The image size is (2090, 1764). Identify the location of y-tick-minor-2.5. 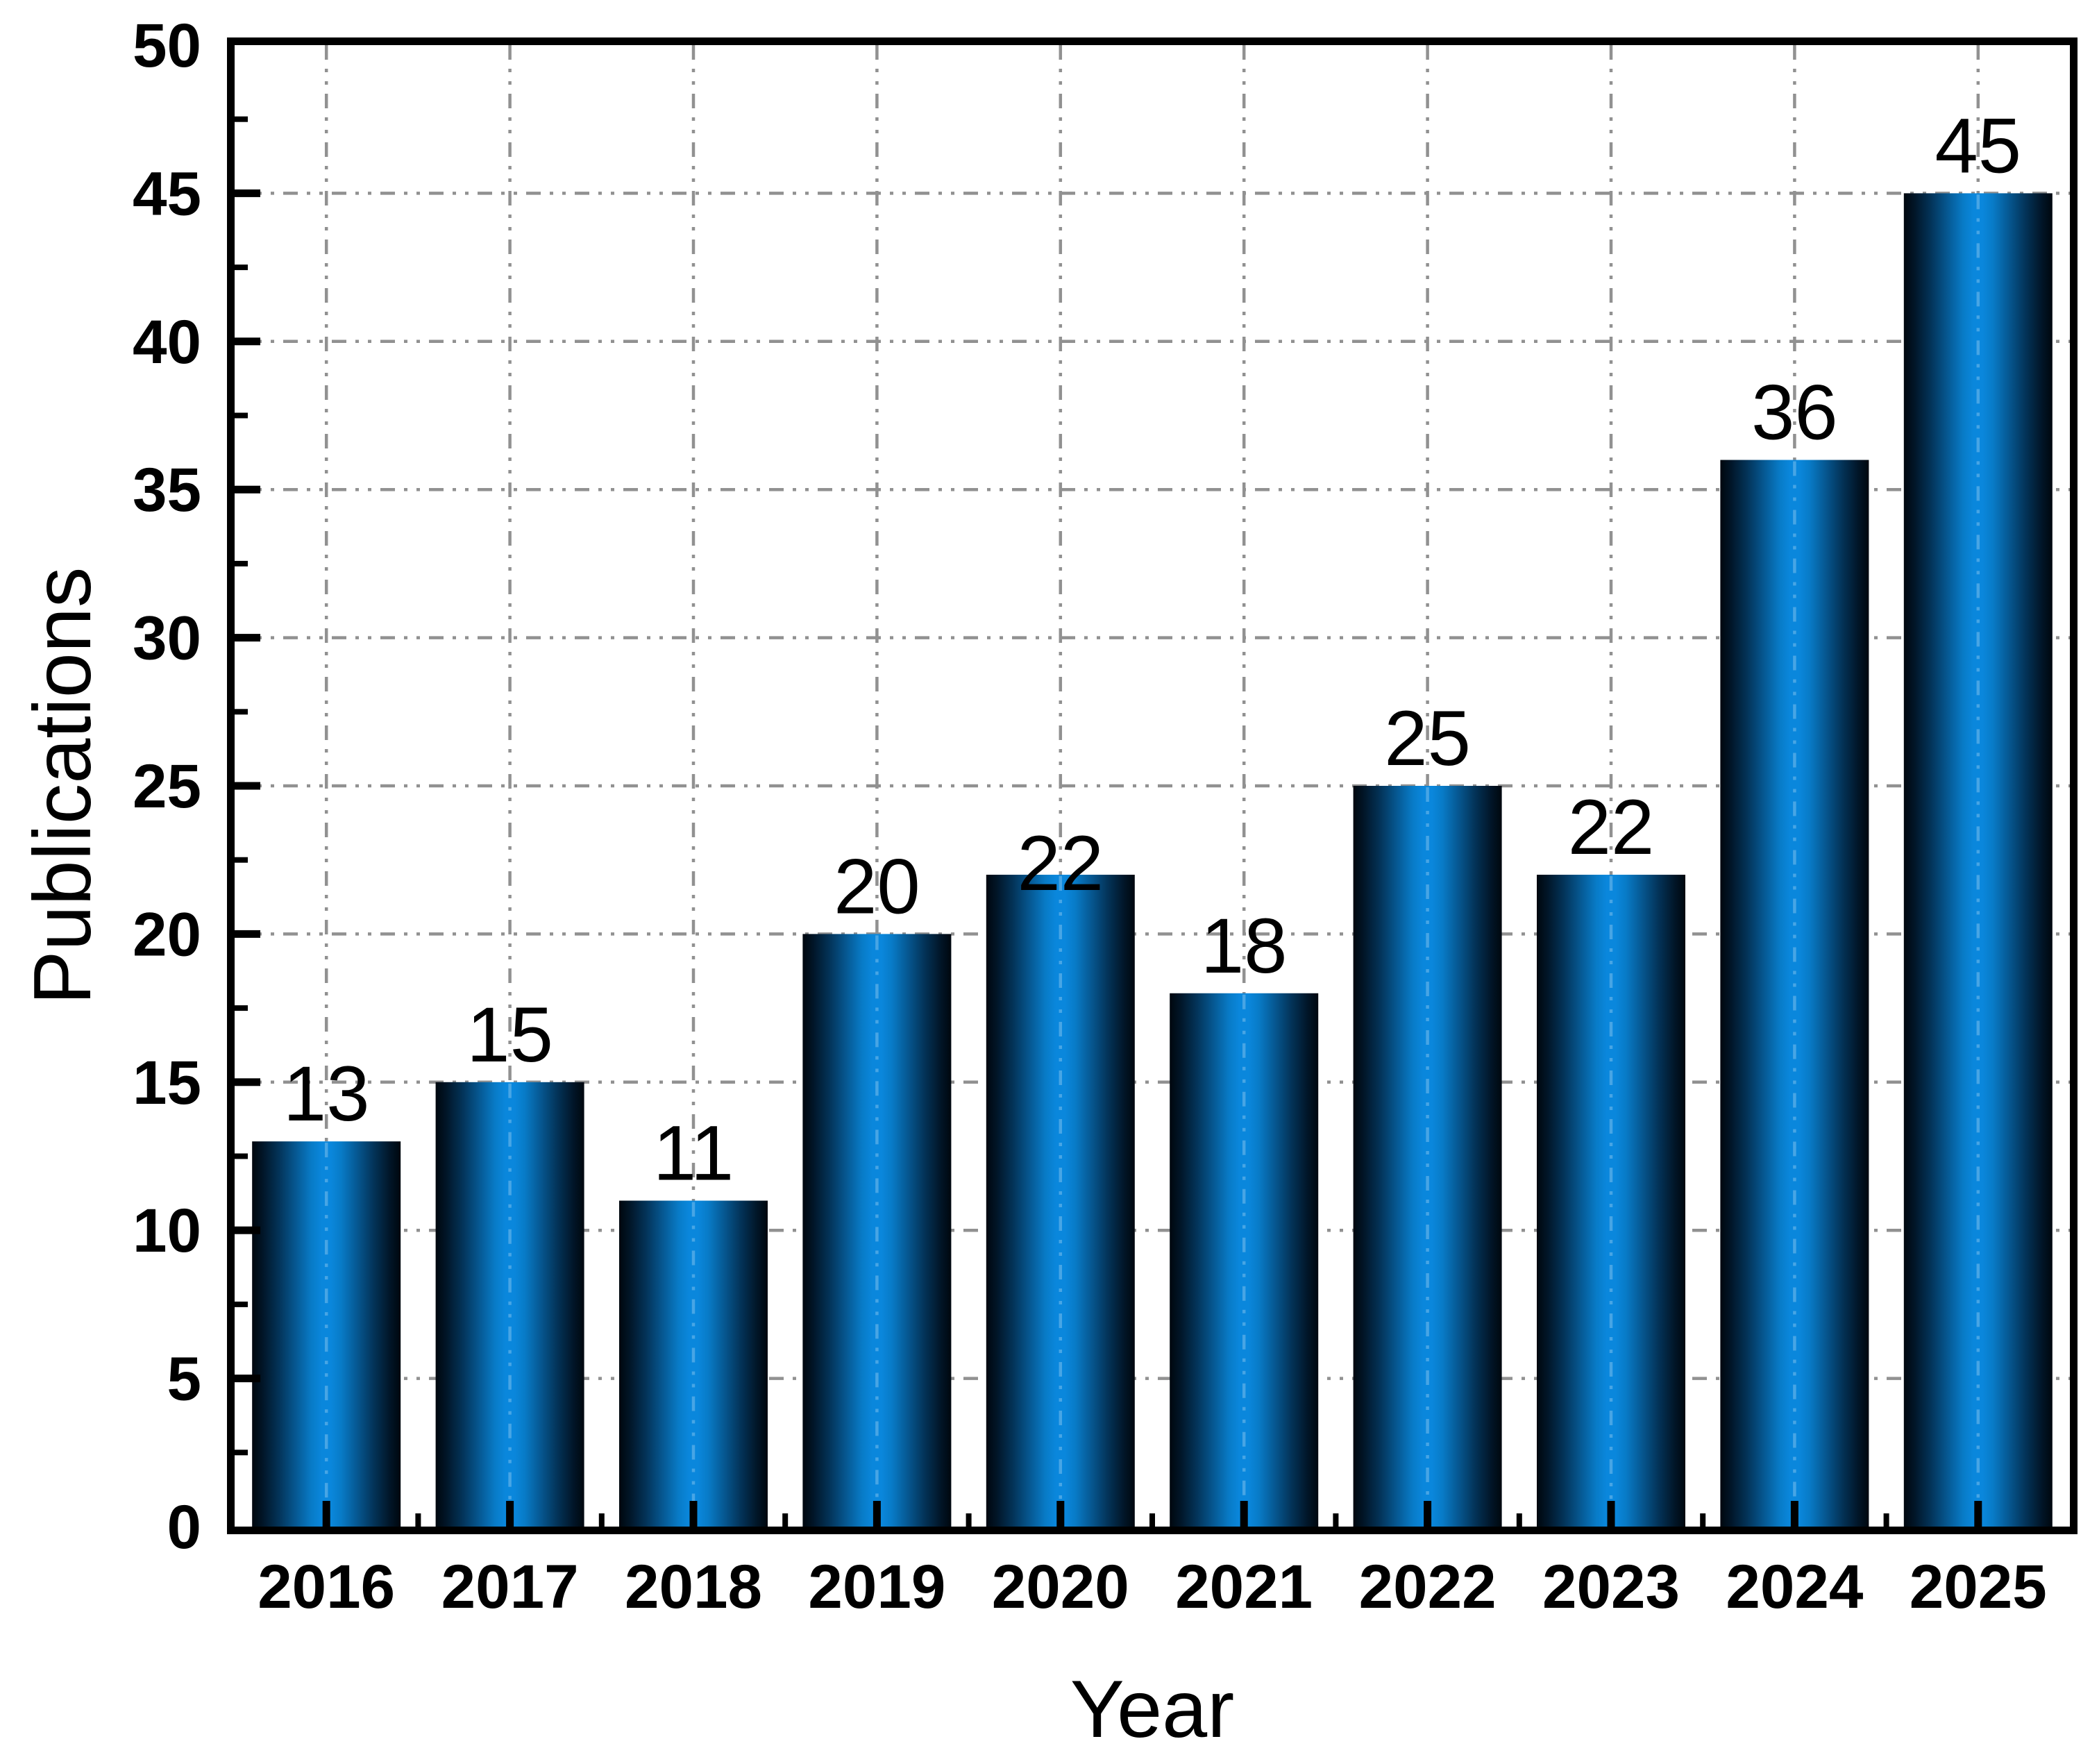
(241, 1453).